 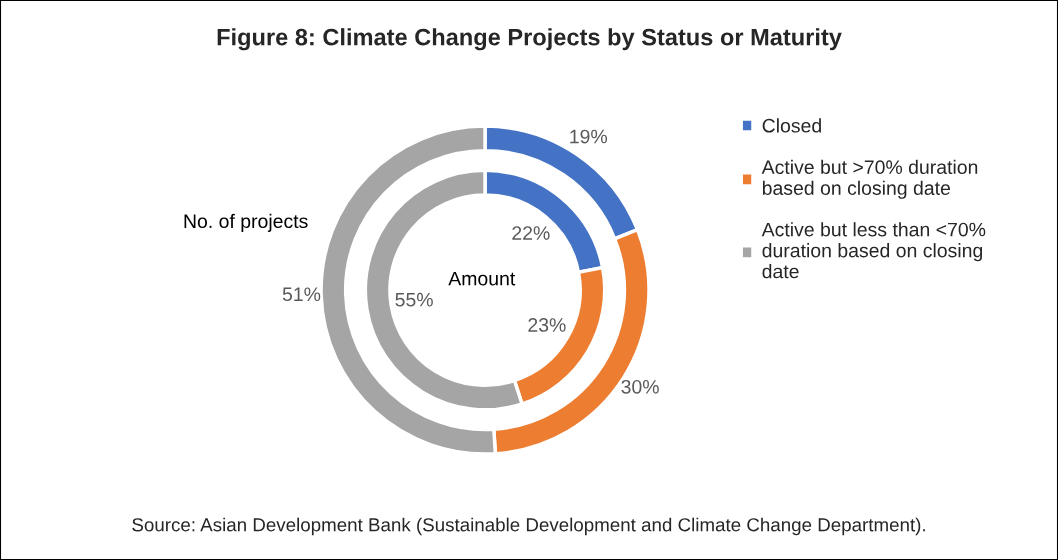 I want to click on legend-label: Active but less than <70% duration based on closing date, so click(x=873, y=250).